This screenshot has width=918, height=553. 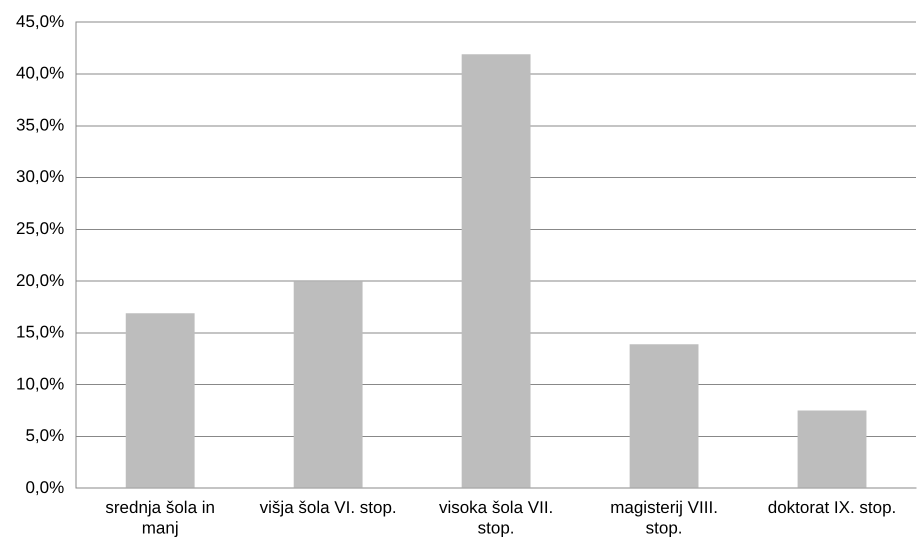 What do you see at coordinates (160, 518) in the screenshot?
I see `x-tick-label: srednja šola in manj` at bounding box center [160, 518].